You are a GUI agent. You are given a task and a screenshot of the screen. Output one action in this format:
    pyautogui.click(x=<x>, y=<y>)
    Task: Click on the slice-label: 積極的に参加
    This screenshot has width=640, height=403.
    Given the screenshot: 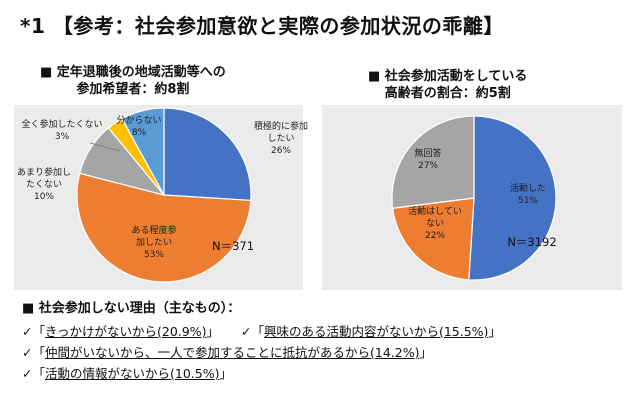 What is the action you would take?
    pyautogui.click(x=281, y=126)
    